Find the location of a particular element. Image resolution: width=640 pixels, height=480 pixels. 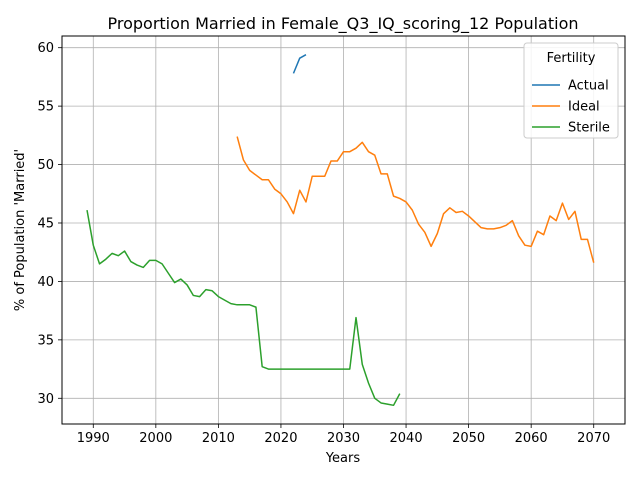

x-tick-label: 2010 is located at coordinates (218, 438).